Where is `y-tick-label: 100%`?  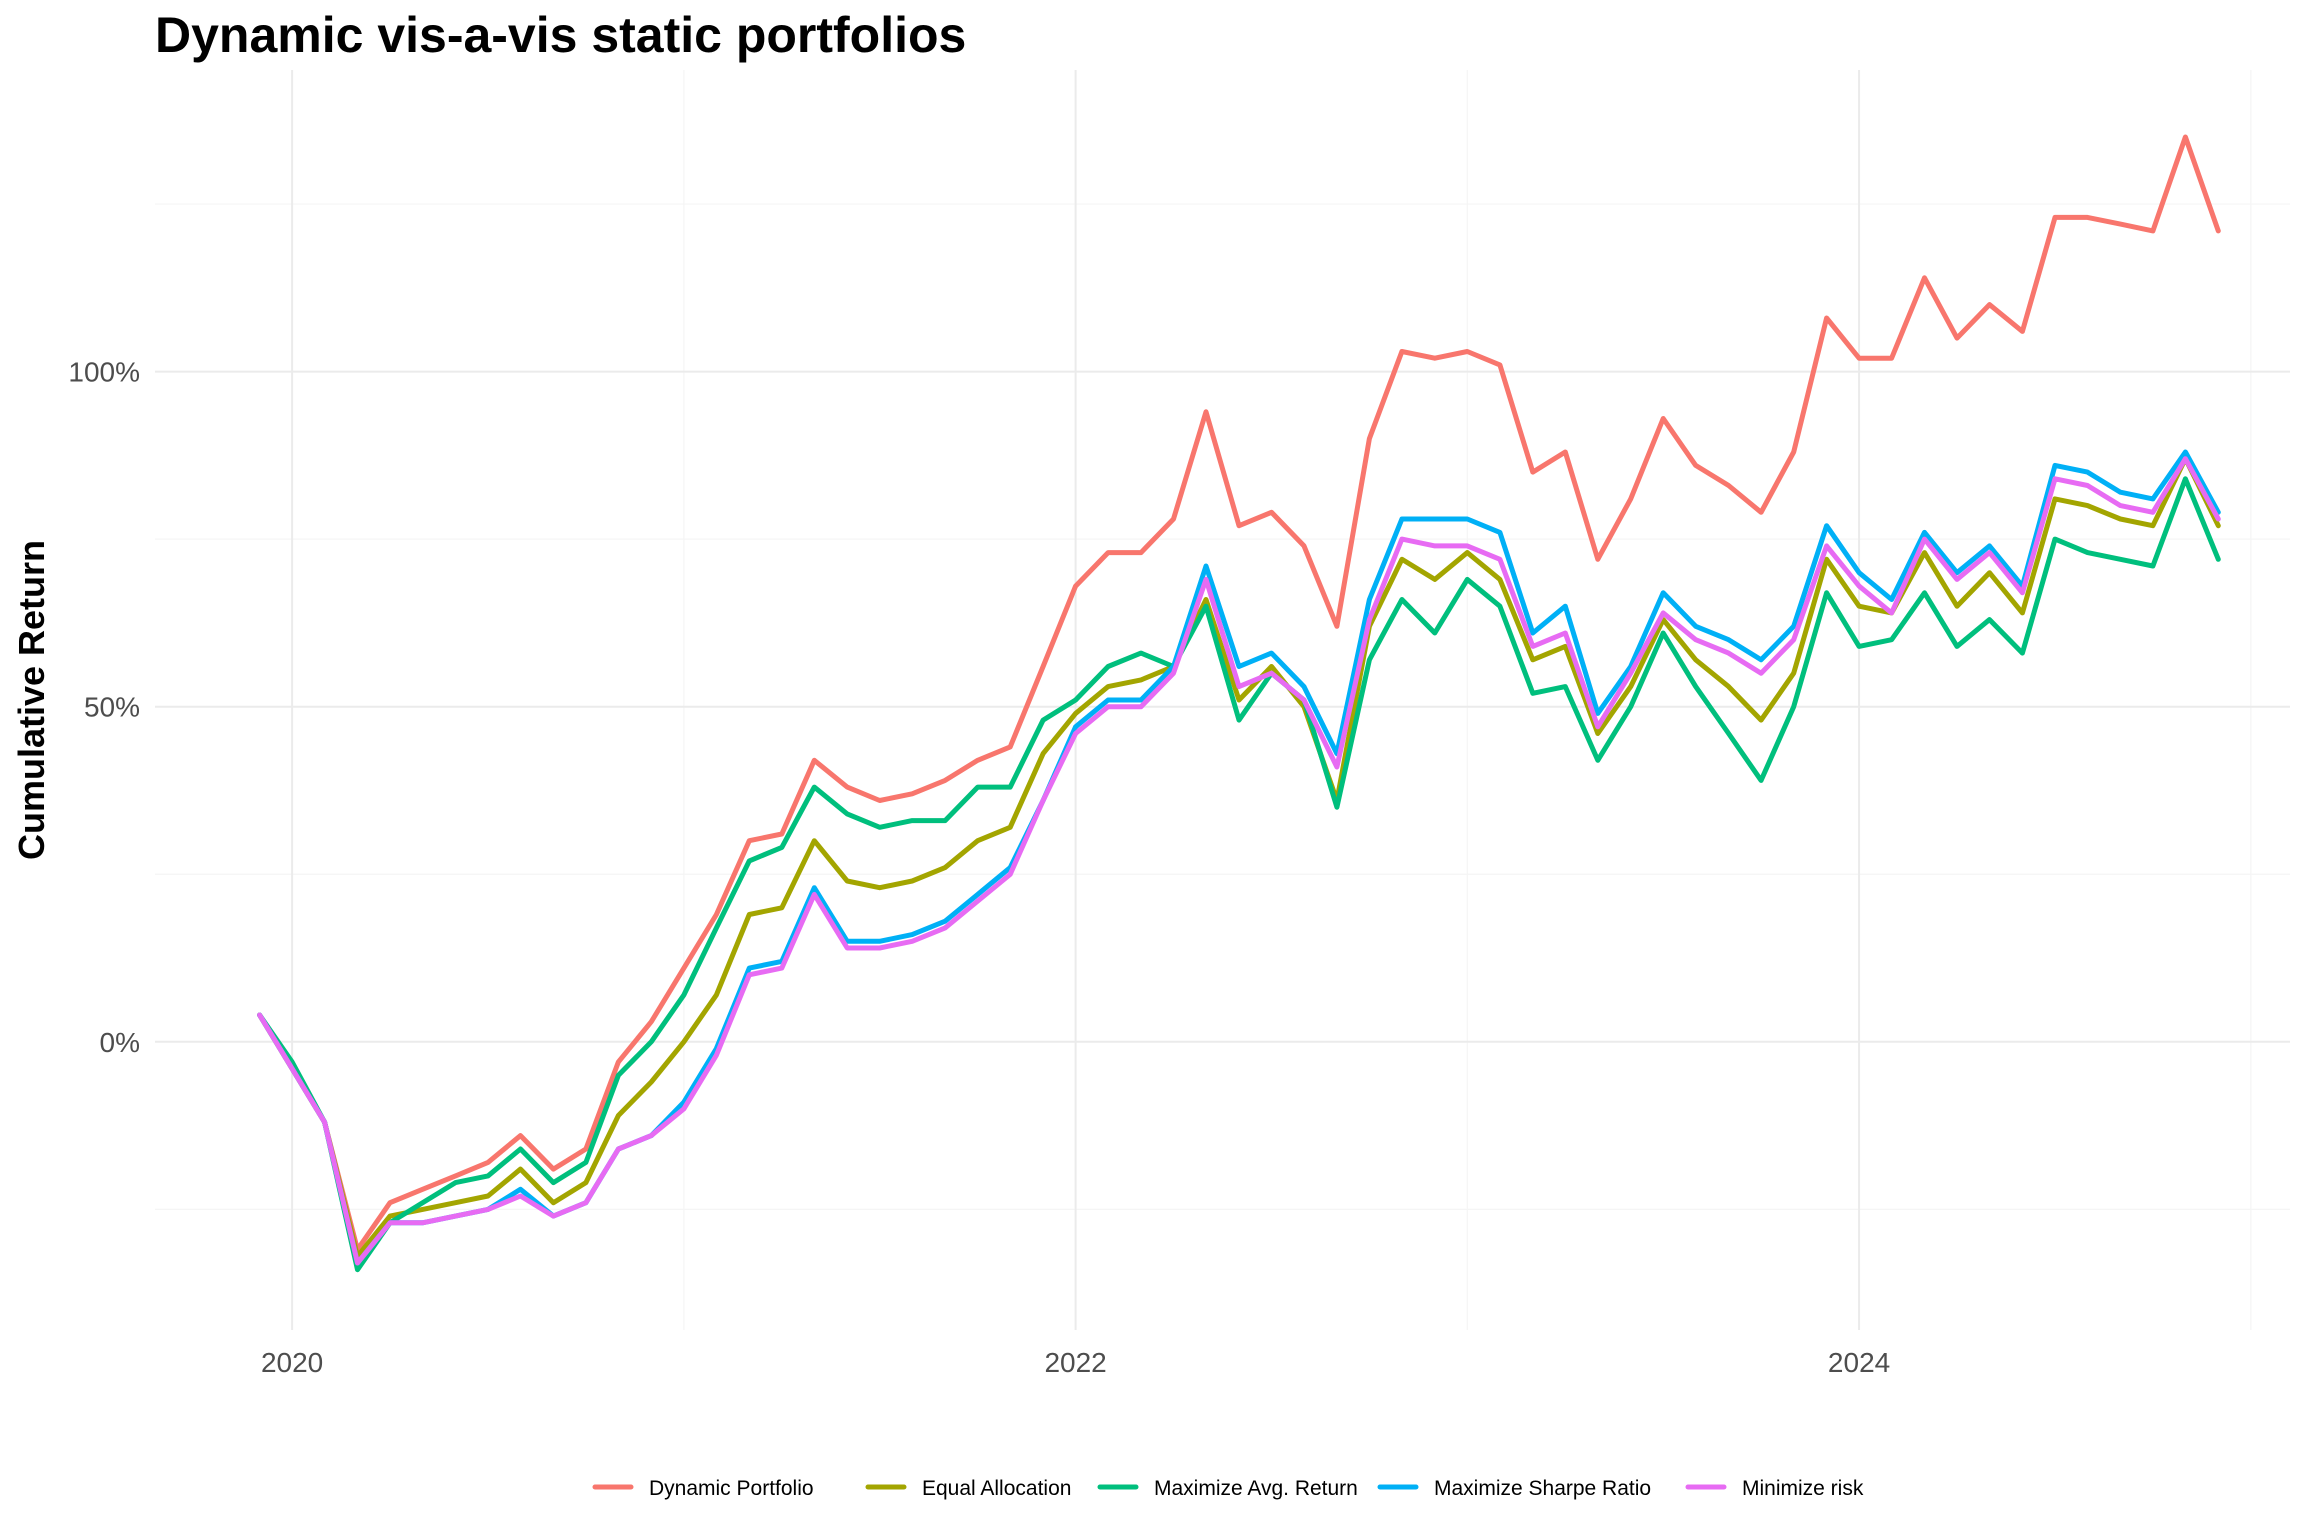 y-tick-label: 100% is located at coordinates (104, 372).